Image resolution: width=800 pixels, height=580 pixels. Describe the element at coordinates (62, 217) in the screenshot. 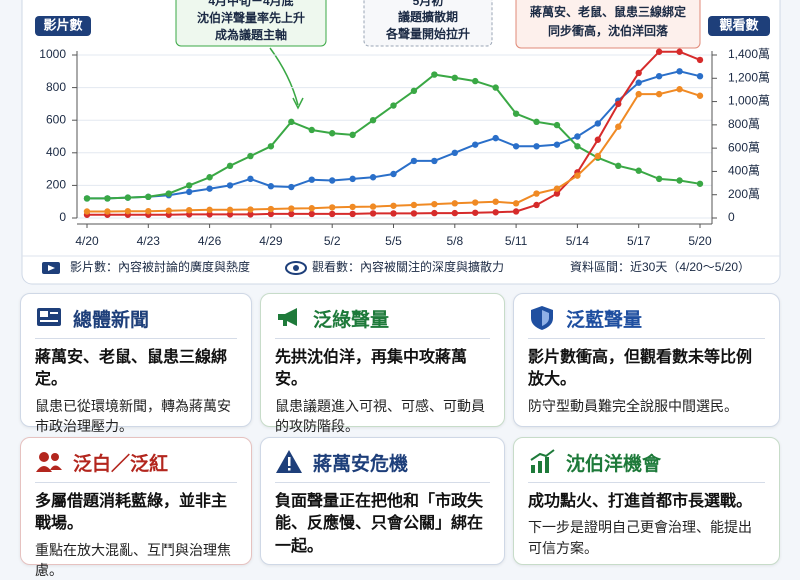

I see `y-tick-label: 0` at that location.